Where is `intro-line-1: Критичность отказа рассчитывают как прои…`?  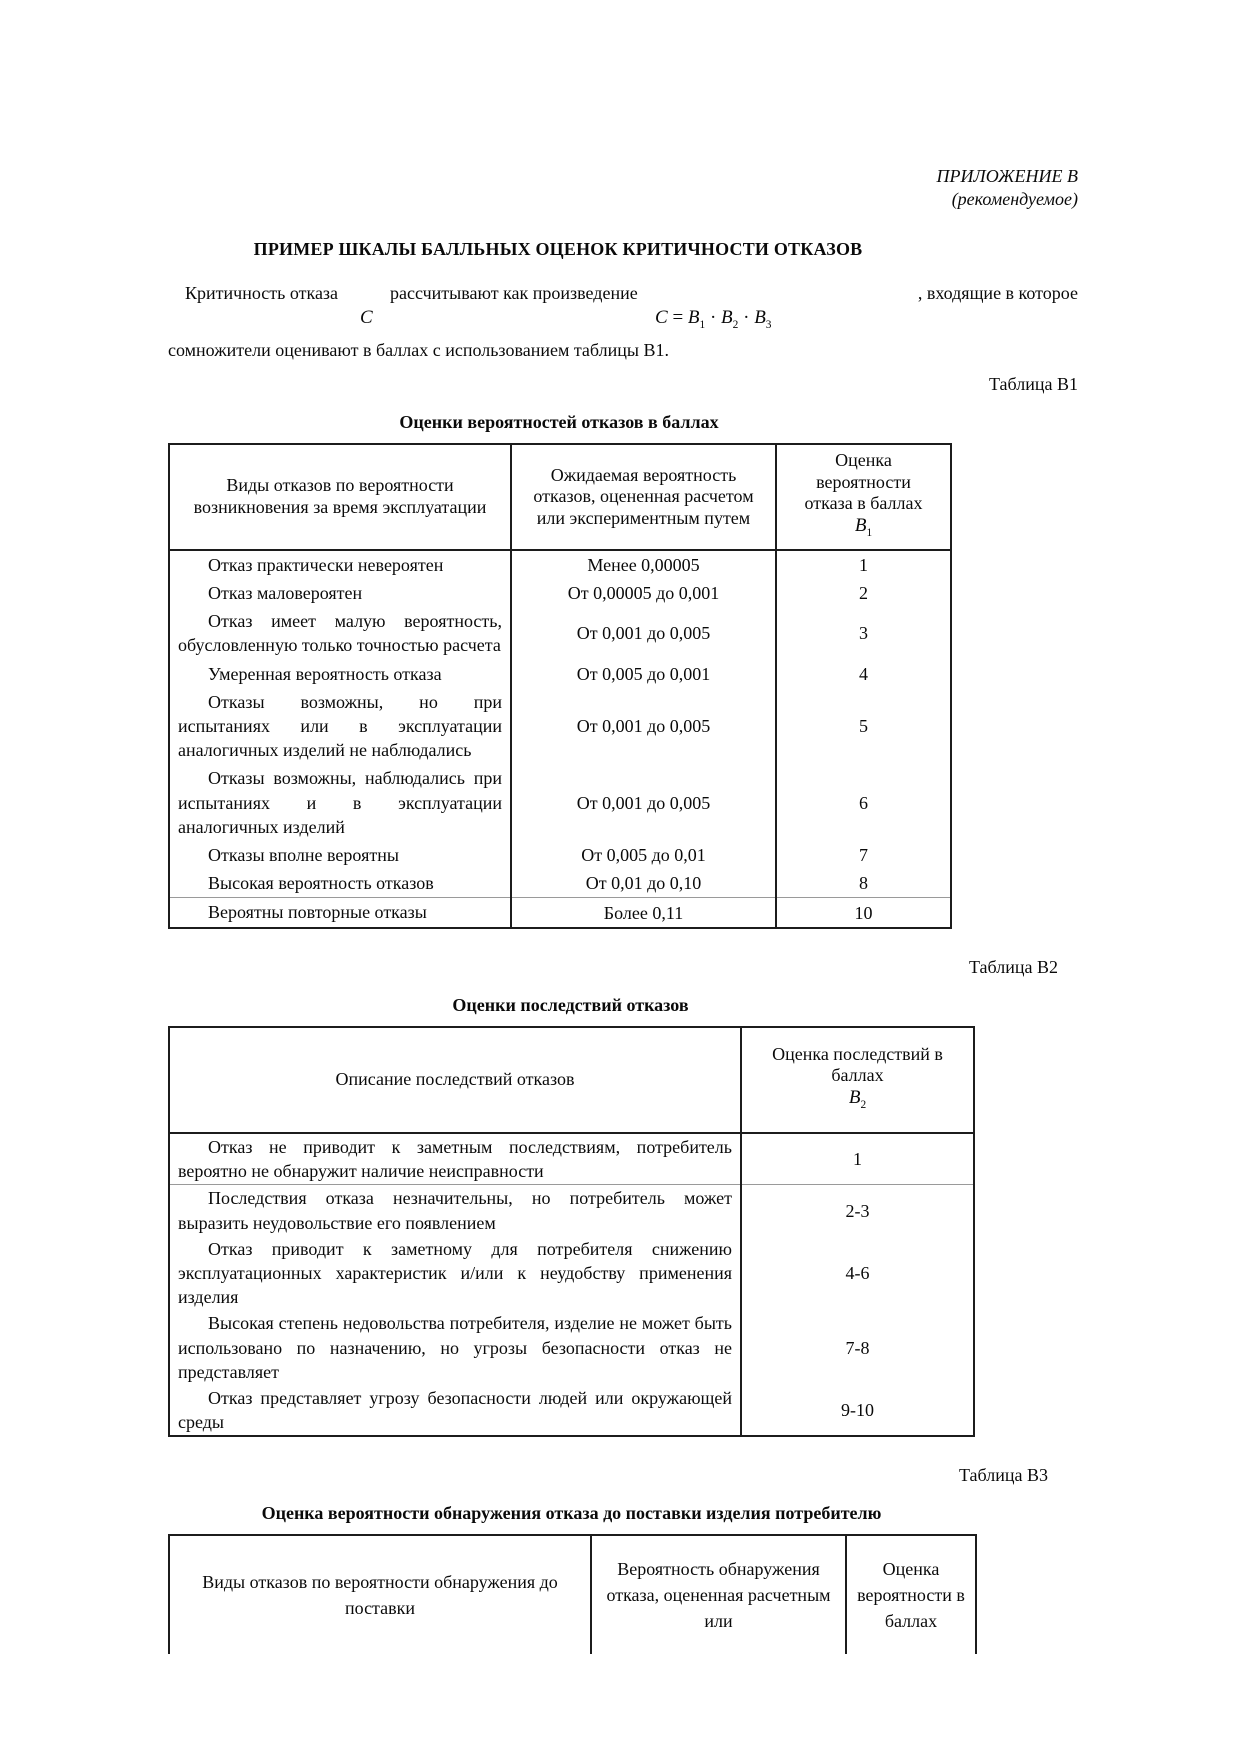 intro-line-1: Критичность отказа рассчитывают как прои… is located at coordinates (623, 293).